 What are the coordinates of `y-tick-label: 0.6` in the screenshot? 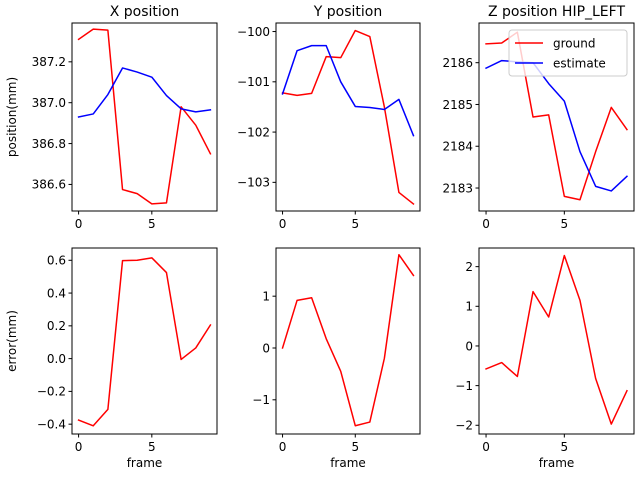 It's located at (56, 261).